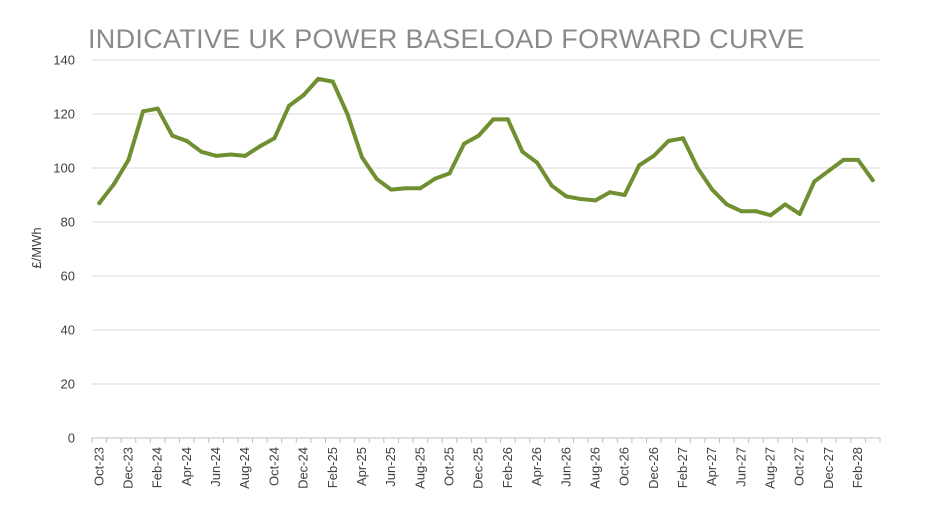 This screenshot has height=508, width=939. Describe the element at coordinates (157, 467) in the screenshot. I see `x-tick-label: Feb-24` at that location.